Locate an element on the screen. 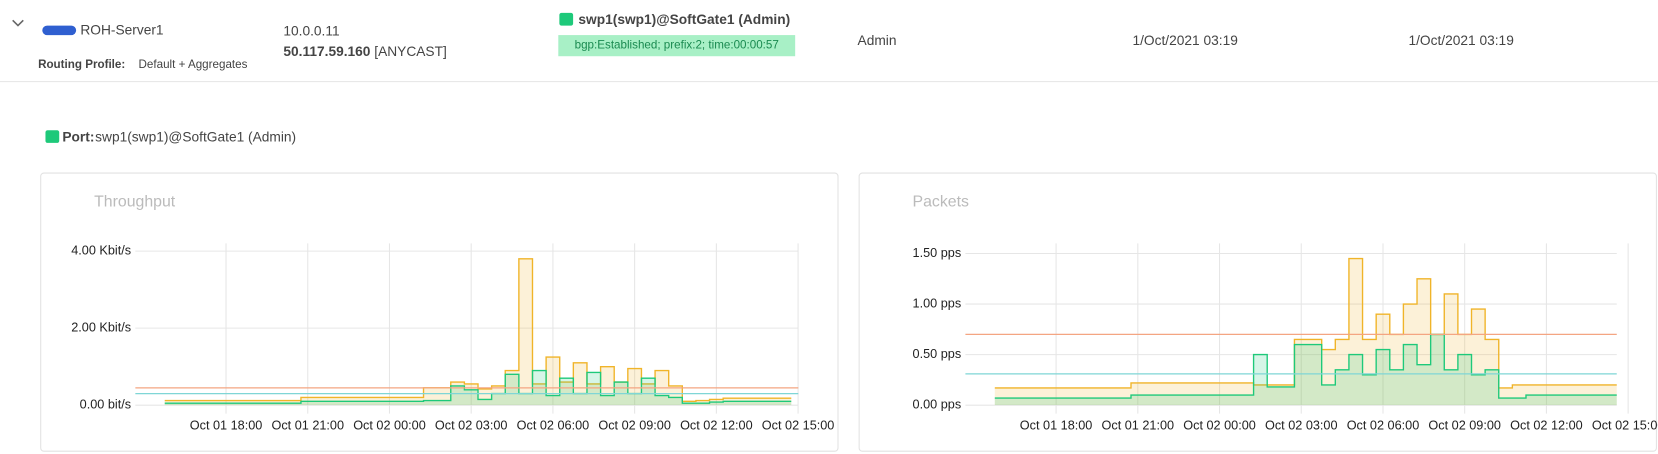 This screenshot has width=1658, height=454. y-tick-label: 4.00 Kbit/s is located at coordinates (101, 250).